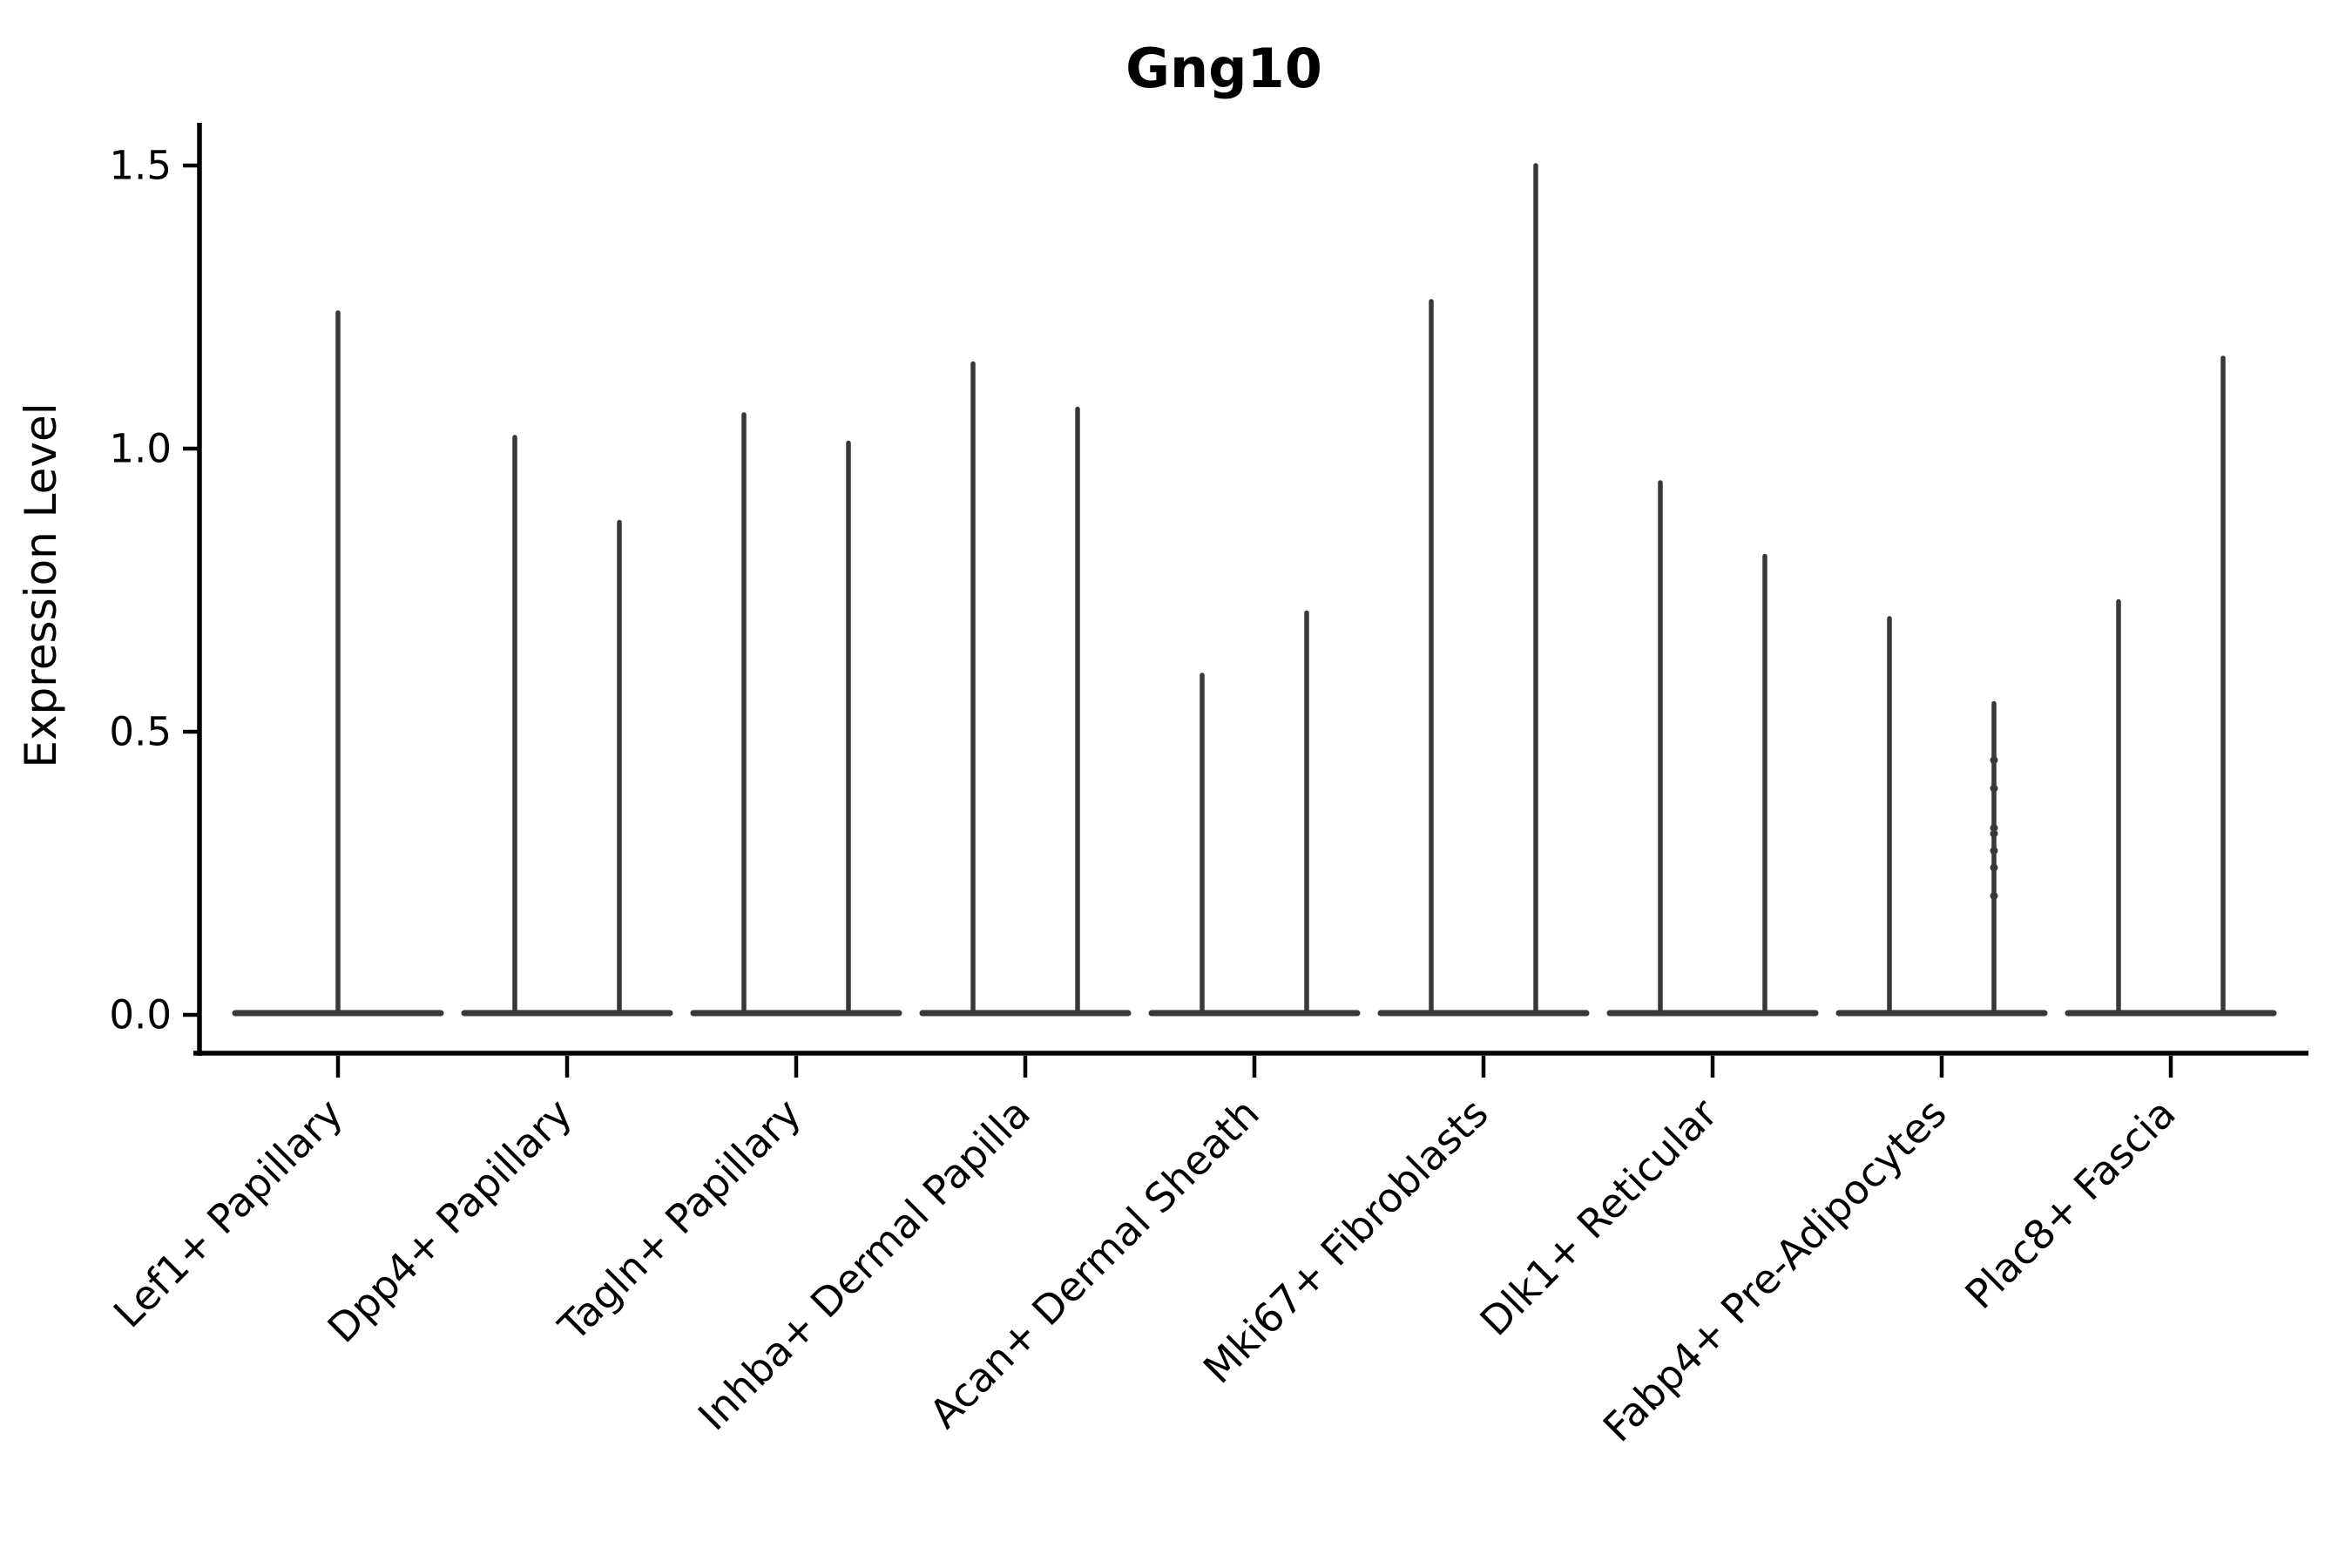 The width and height of the screenshot is (2352, 1568). Describe the element at coordinates (140, 449) in the screenshot. I see `y-tick-label: 1.0` at that location.